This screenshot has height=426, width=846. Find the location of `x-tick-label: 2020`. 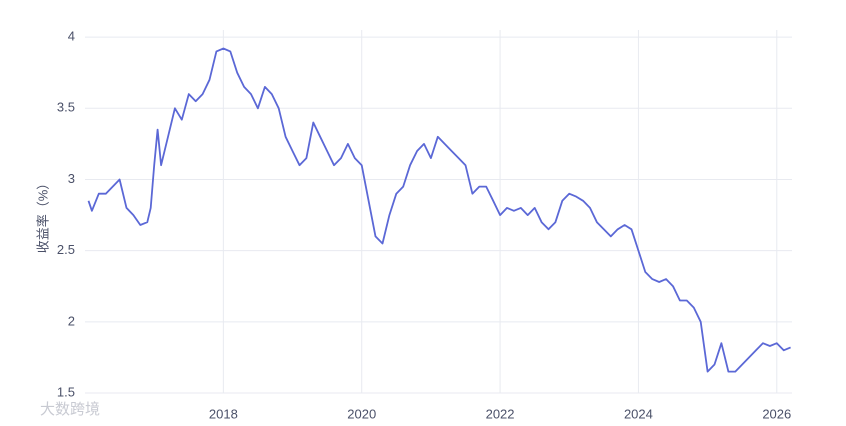

x-tick-label: 2020 is located at coordinates (361, 413).